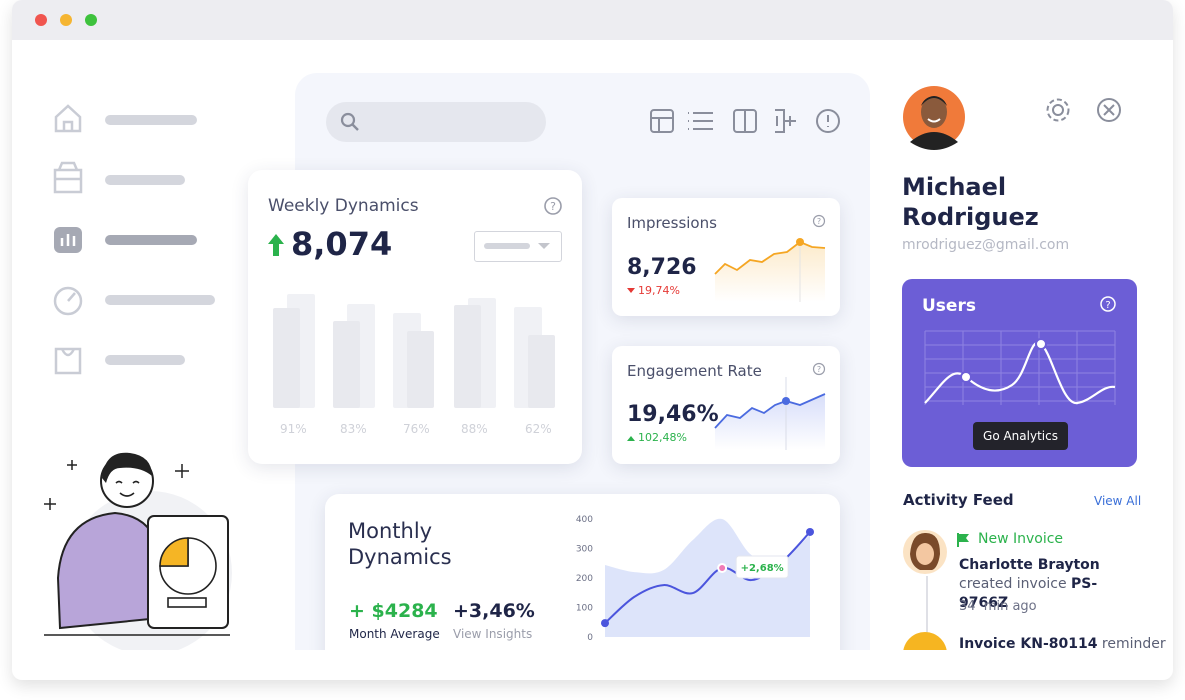 Image resolution: width=1185 pixels, height=700 pixels. What do you see at coordinates (584, 609) in the screenshot?
I see `y-tick-label: 100` at bounding box center [584, 609].